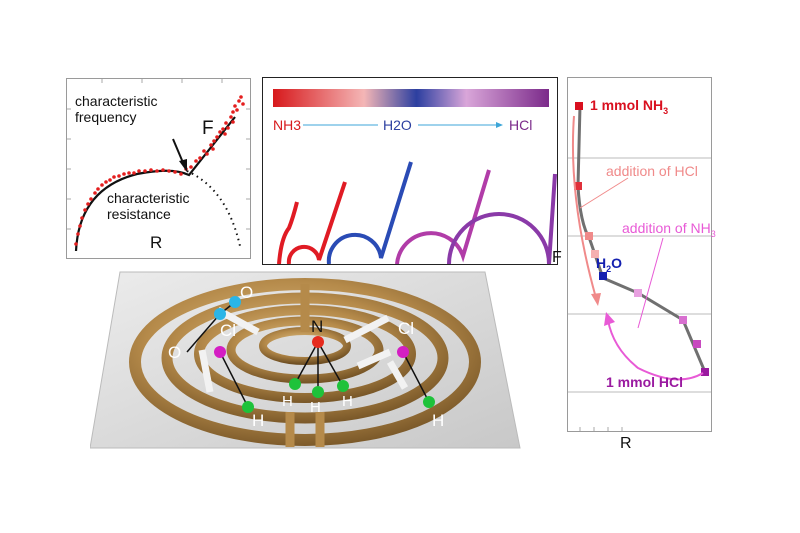 The height and width of the screenshot is (533, 800). Describe the element at coordinates (438, 420) in the screenshot. I see `atom-label-H-5: H` at that location.